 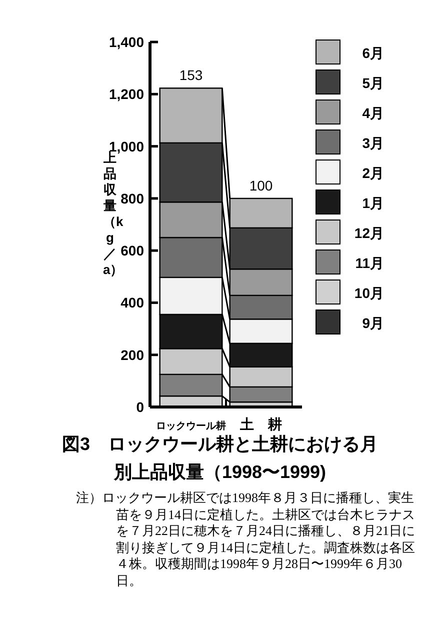 I want to click on y-tick-label: 600, so click(x=132, y=250).